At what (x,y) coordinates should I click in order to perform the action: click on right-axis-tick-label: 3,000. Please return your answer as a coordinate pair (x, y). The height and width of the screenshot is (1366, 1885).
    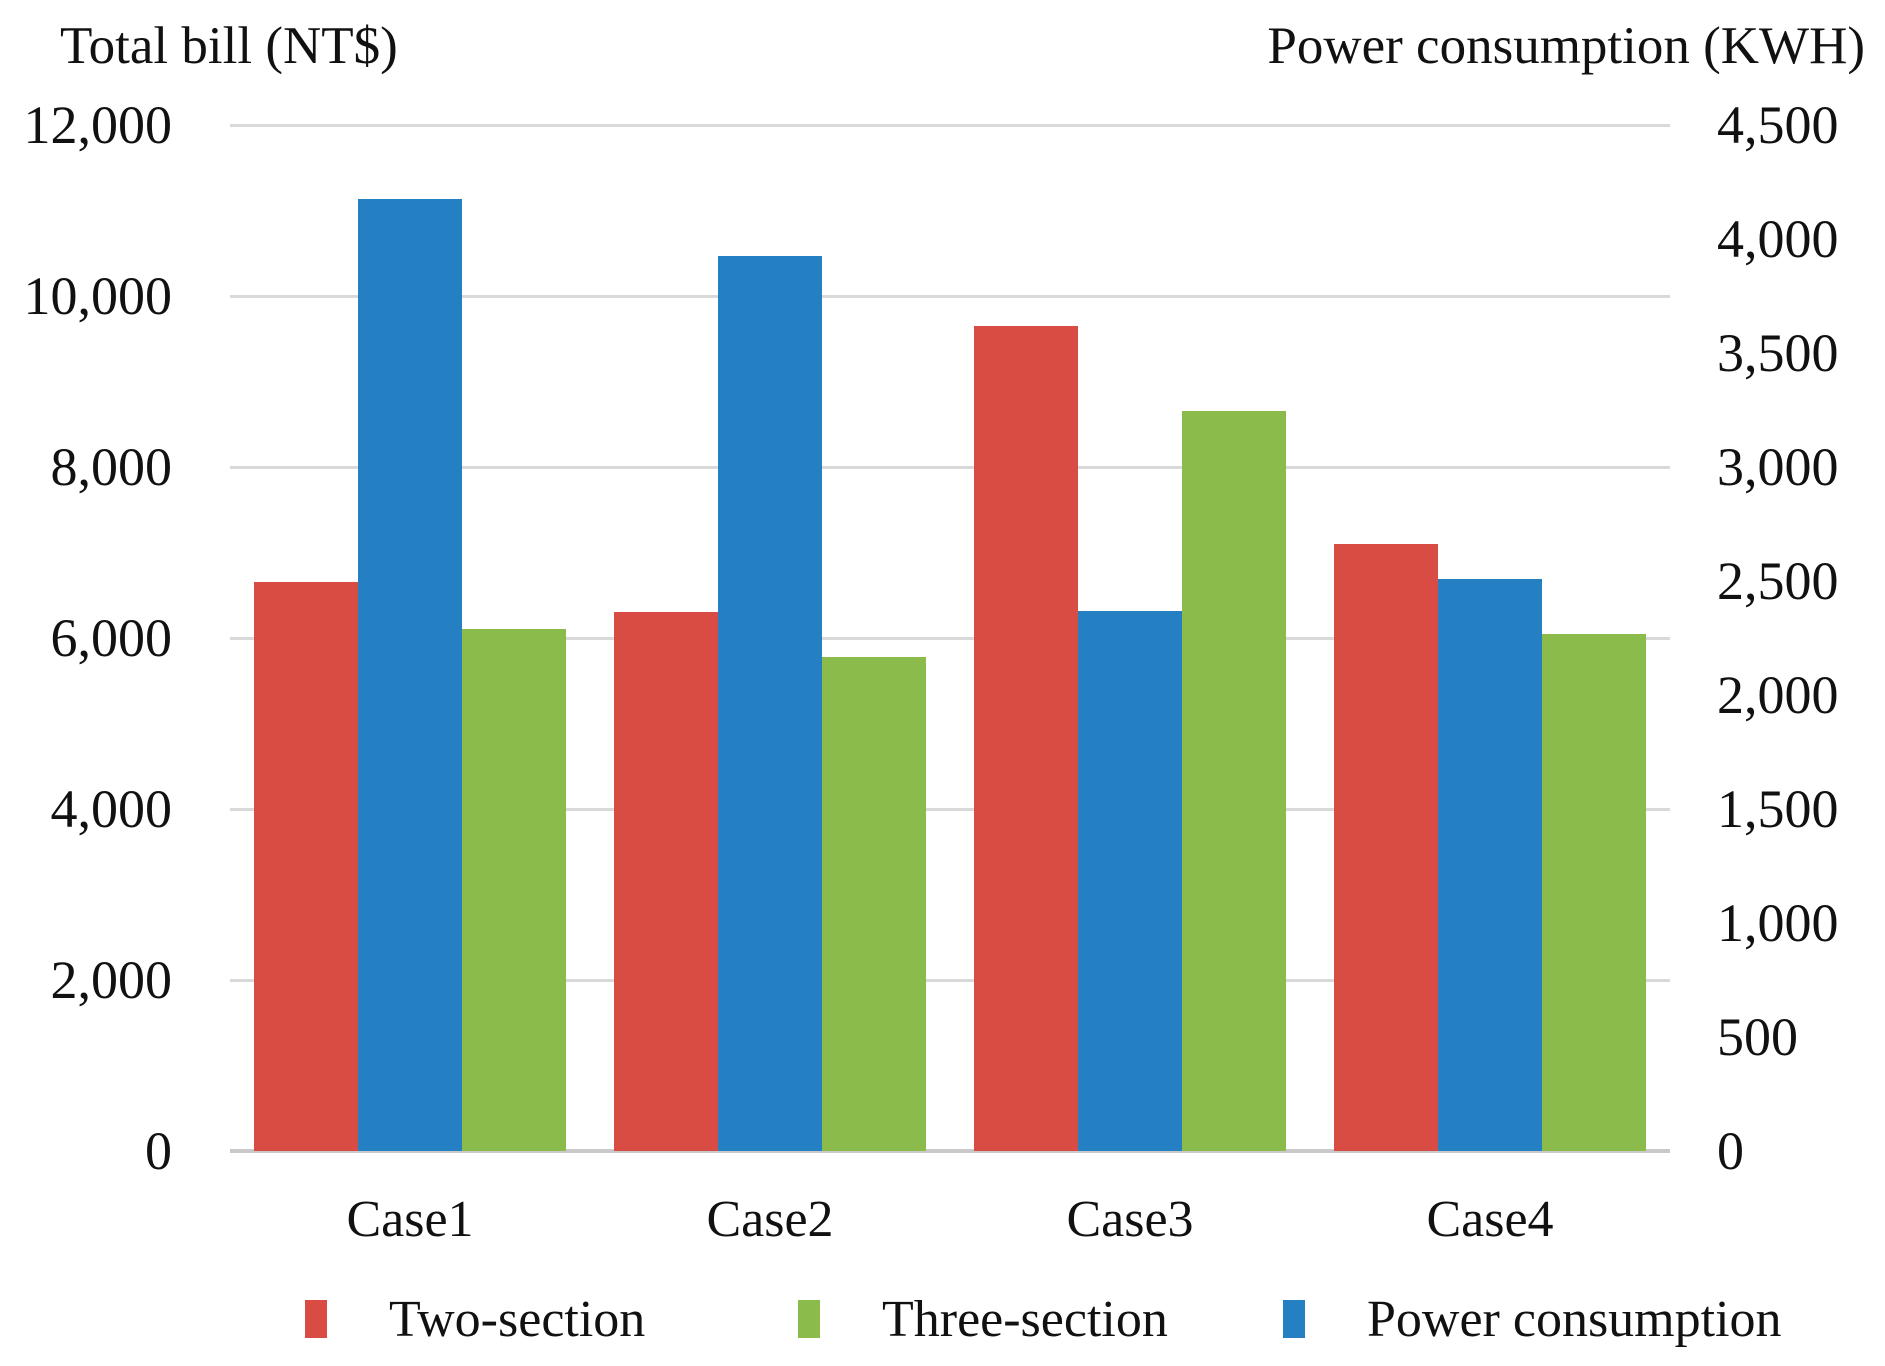
    Looking at the image, I should click on (1778, 467).